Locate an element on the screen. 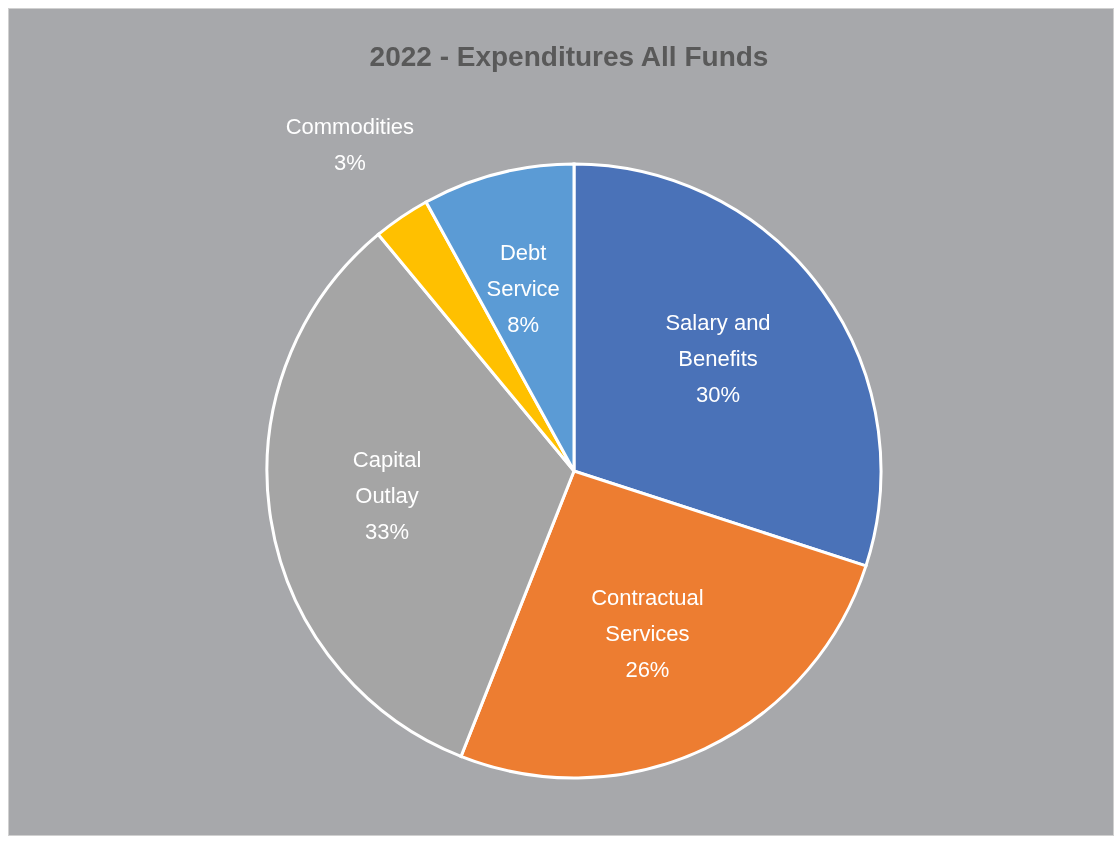  data-label: 8% is located at coordinates (523, 324).